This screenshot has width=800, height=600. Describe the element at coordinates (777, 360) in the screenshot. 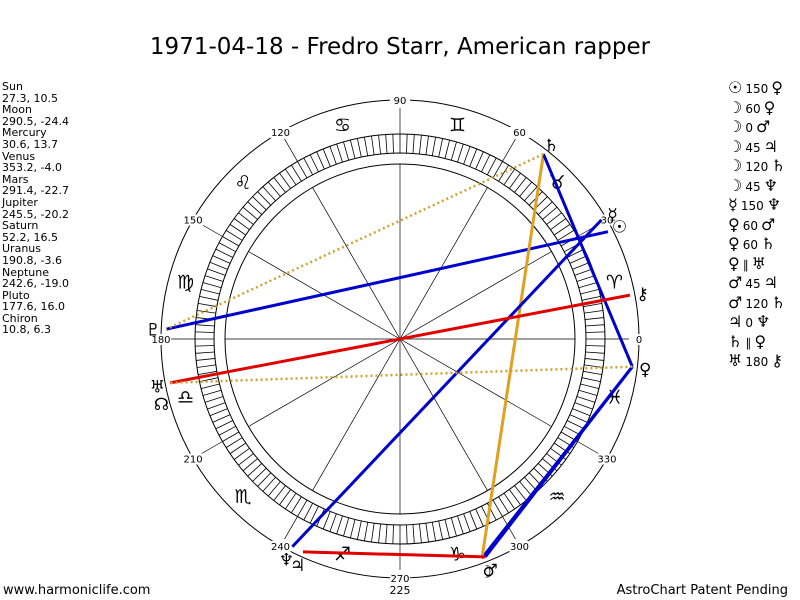

I see `aspect-planet-2: ⚷` at that location.